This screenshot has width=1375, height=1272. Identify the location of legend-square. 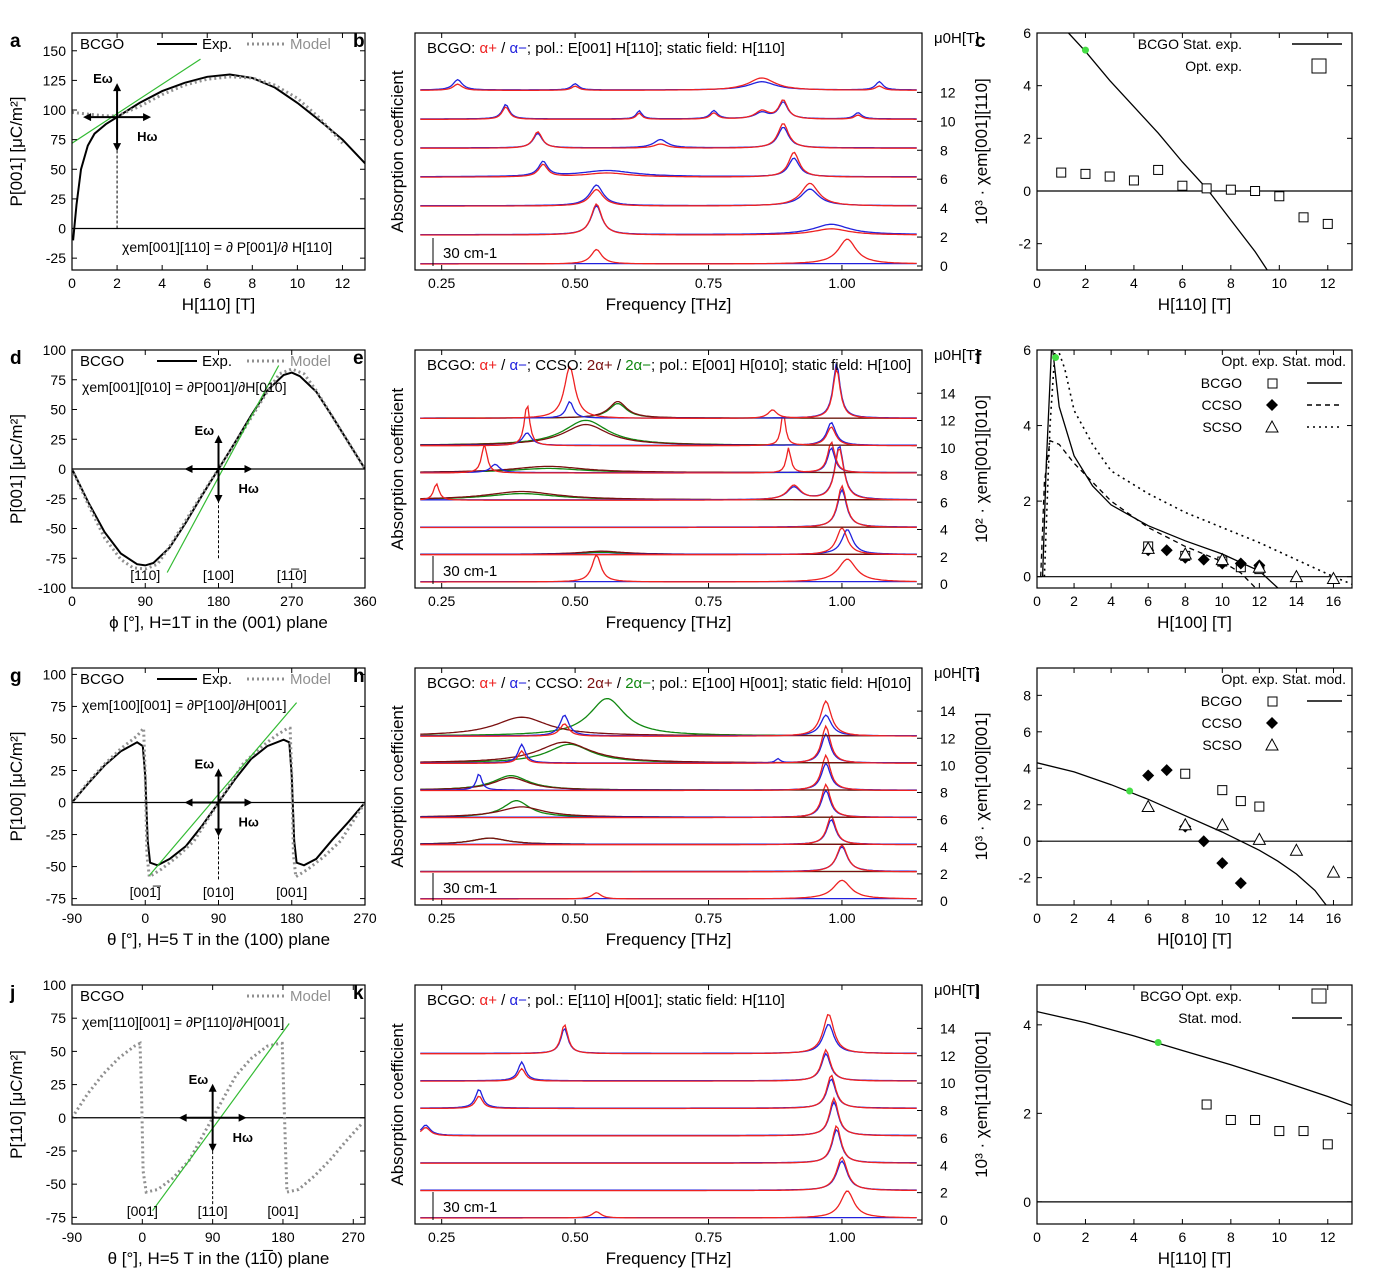
(1319, 66).